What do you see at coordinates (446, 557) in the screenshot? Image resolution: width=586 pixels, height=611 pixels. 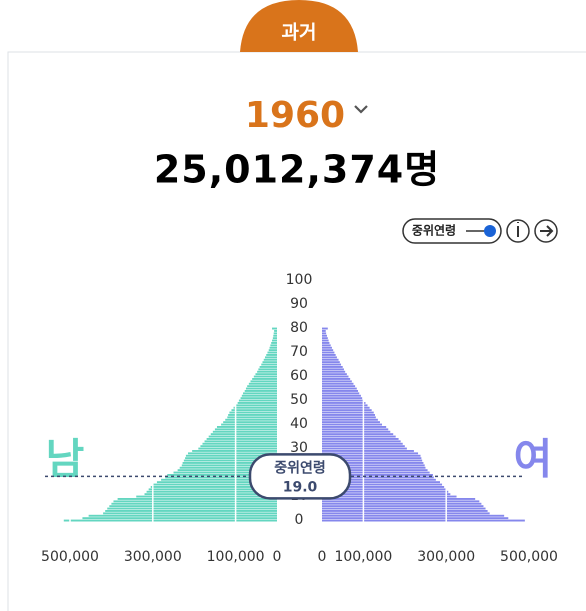 I see `x-tick-label: 300,000` at bounding box center [446, 557].